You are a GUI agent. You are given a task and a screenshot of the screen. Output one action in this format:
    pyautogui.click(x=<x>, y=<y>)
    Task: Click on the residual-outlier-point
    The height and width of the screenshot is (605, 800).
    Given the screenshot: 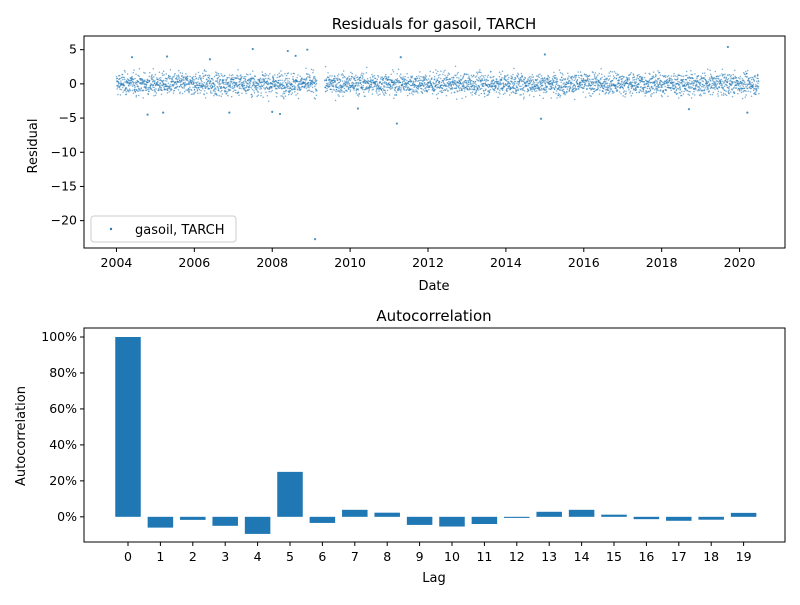 What is the action you would take?
    pyautogui.click(x=544, y=54)
    